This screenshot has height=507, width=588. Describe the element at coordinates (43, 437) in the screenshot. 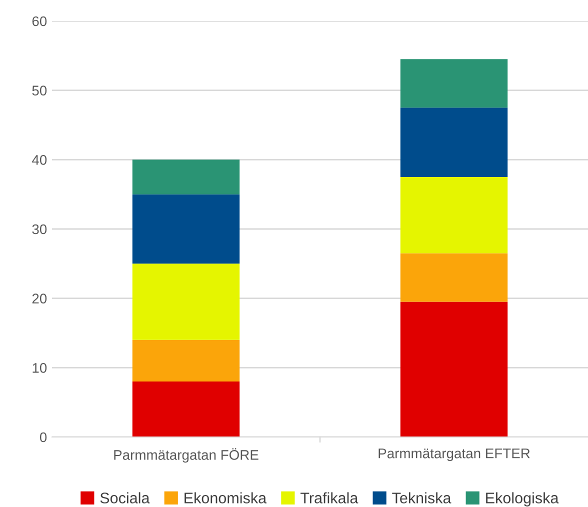

I see `y-tick-label: 0` at that location.